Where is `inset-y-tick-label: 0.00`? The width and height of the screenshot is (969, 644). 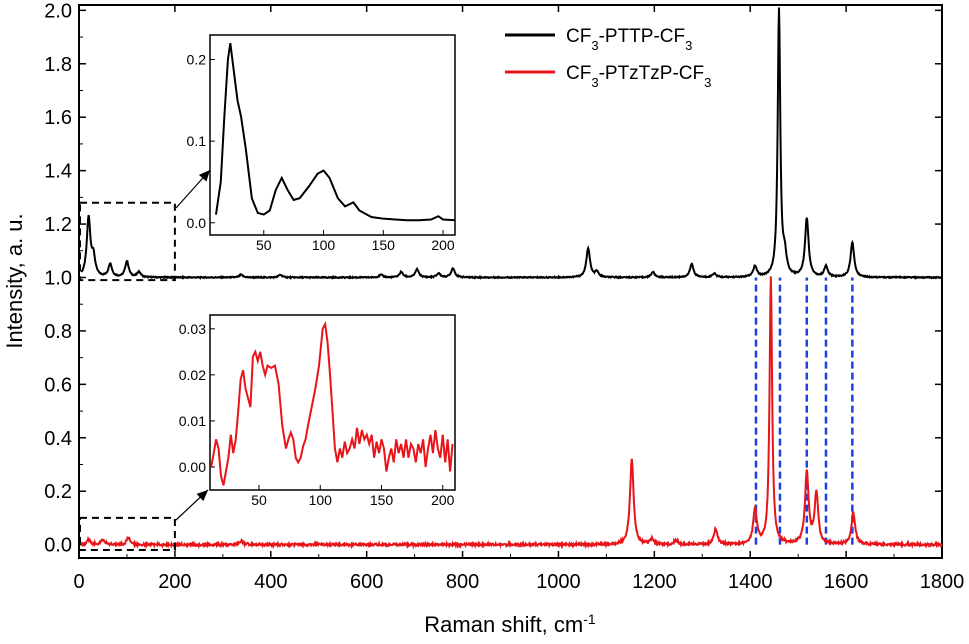 inset-y-tick-label: 0.00 is located at coordinates (192, 467).